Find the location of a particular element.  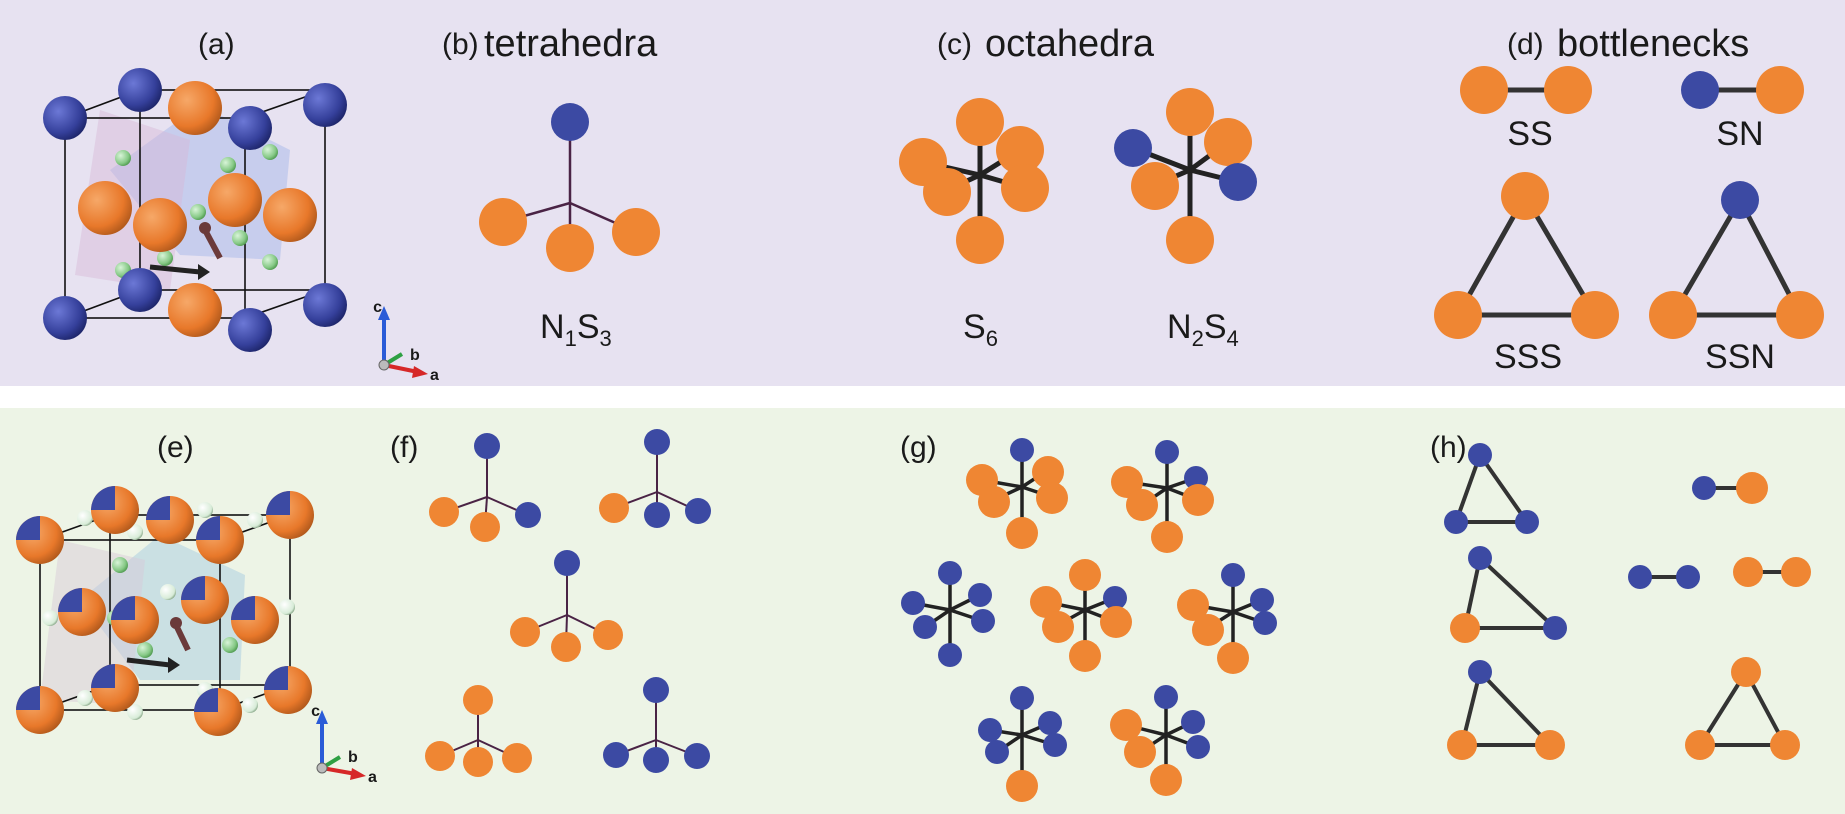

panel-label-d: (d) is located at coordinates (1525, 44).